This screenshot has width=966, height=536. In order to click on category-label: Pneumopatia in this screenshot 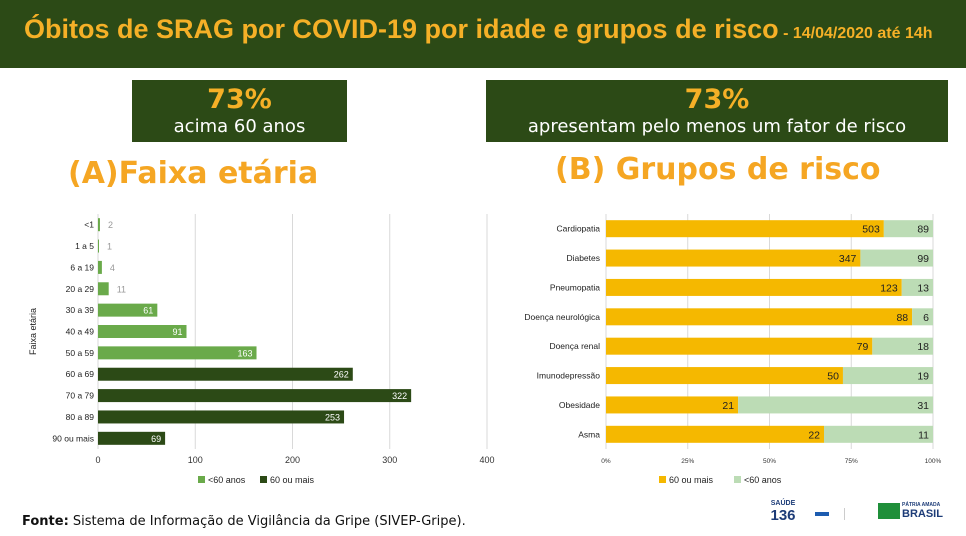, I will do `click(575, 287)`.